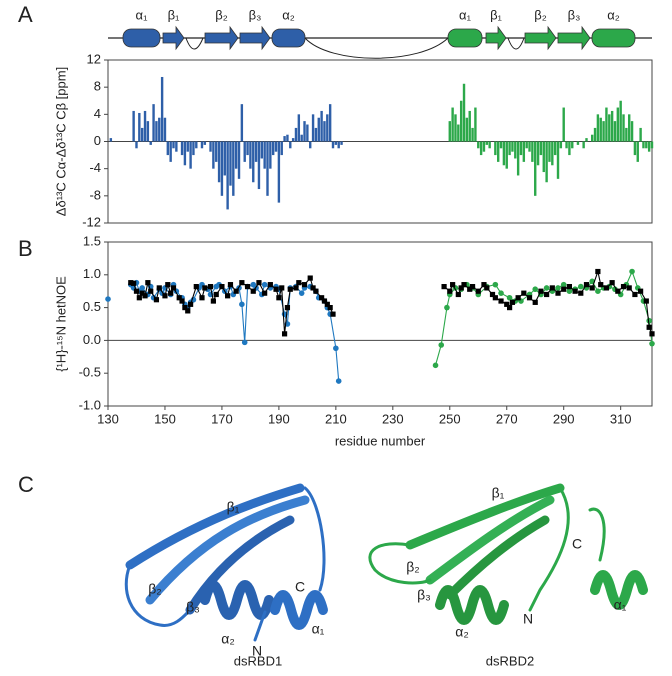 The image size is (672, 676). Describe the element at coordinates (97, 113) in the screenshot. I see `y-tick-label: 4` at that location.